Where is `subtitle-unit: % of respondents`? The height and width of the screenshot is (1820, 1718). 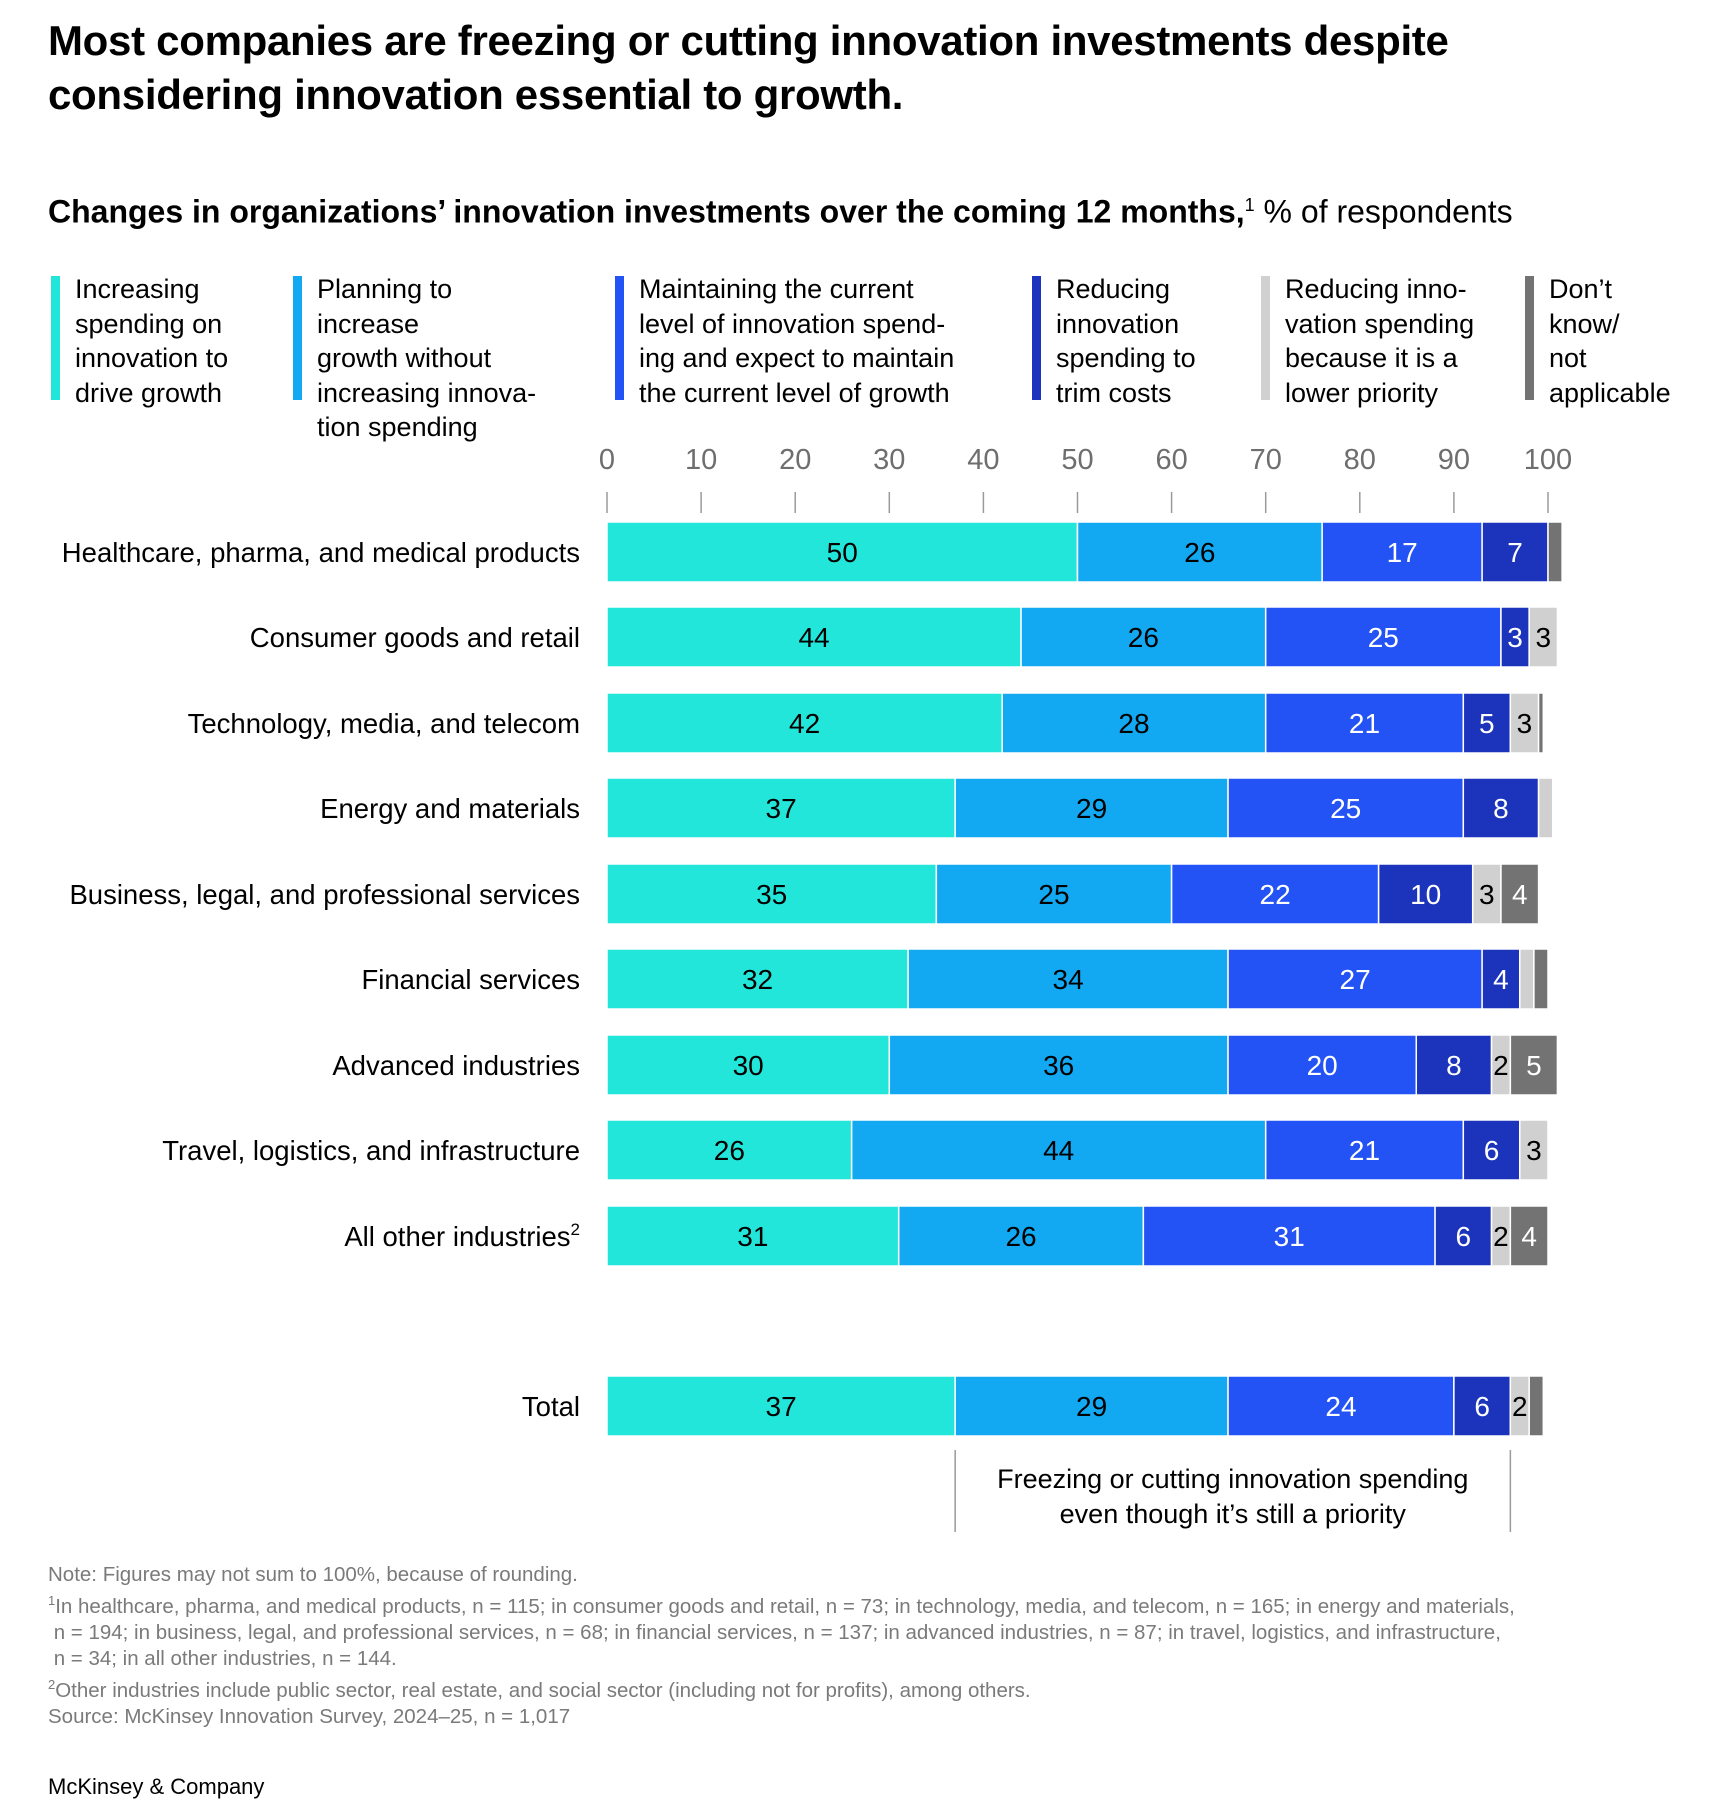
subtitle-unit: % of respondents is located at coordinates (1383, 211).